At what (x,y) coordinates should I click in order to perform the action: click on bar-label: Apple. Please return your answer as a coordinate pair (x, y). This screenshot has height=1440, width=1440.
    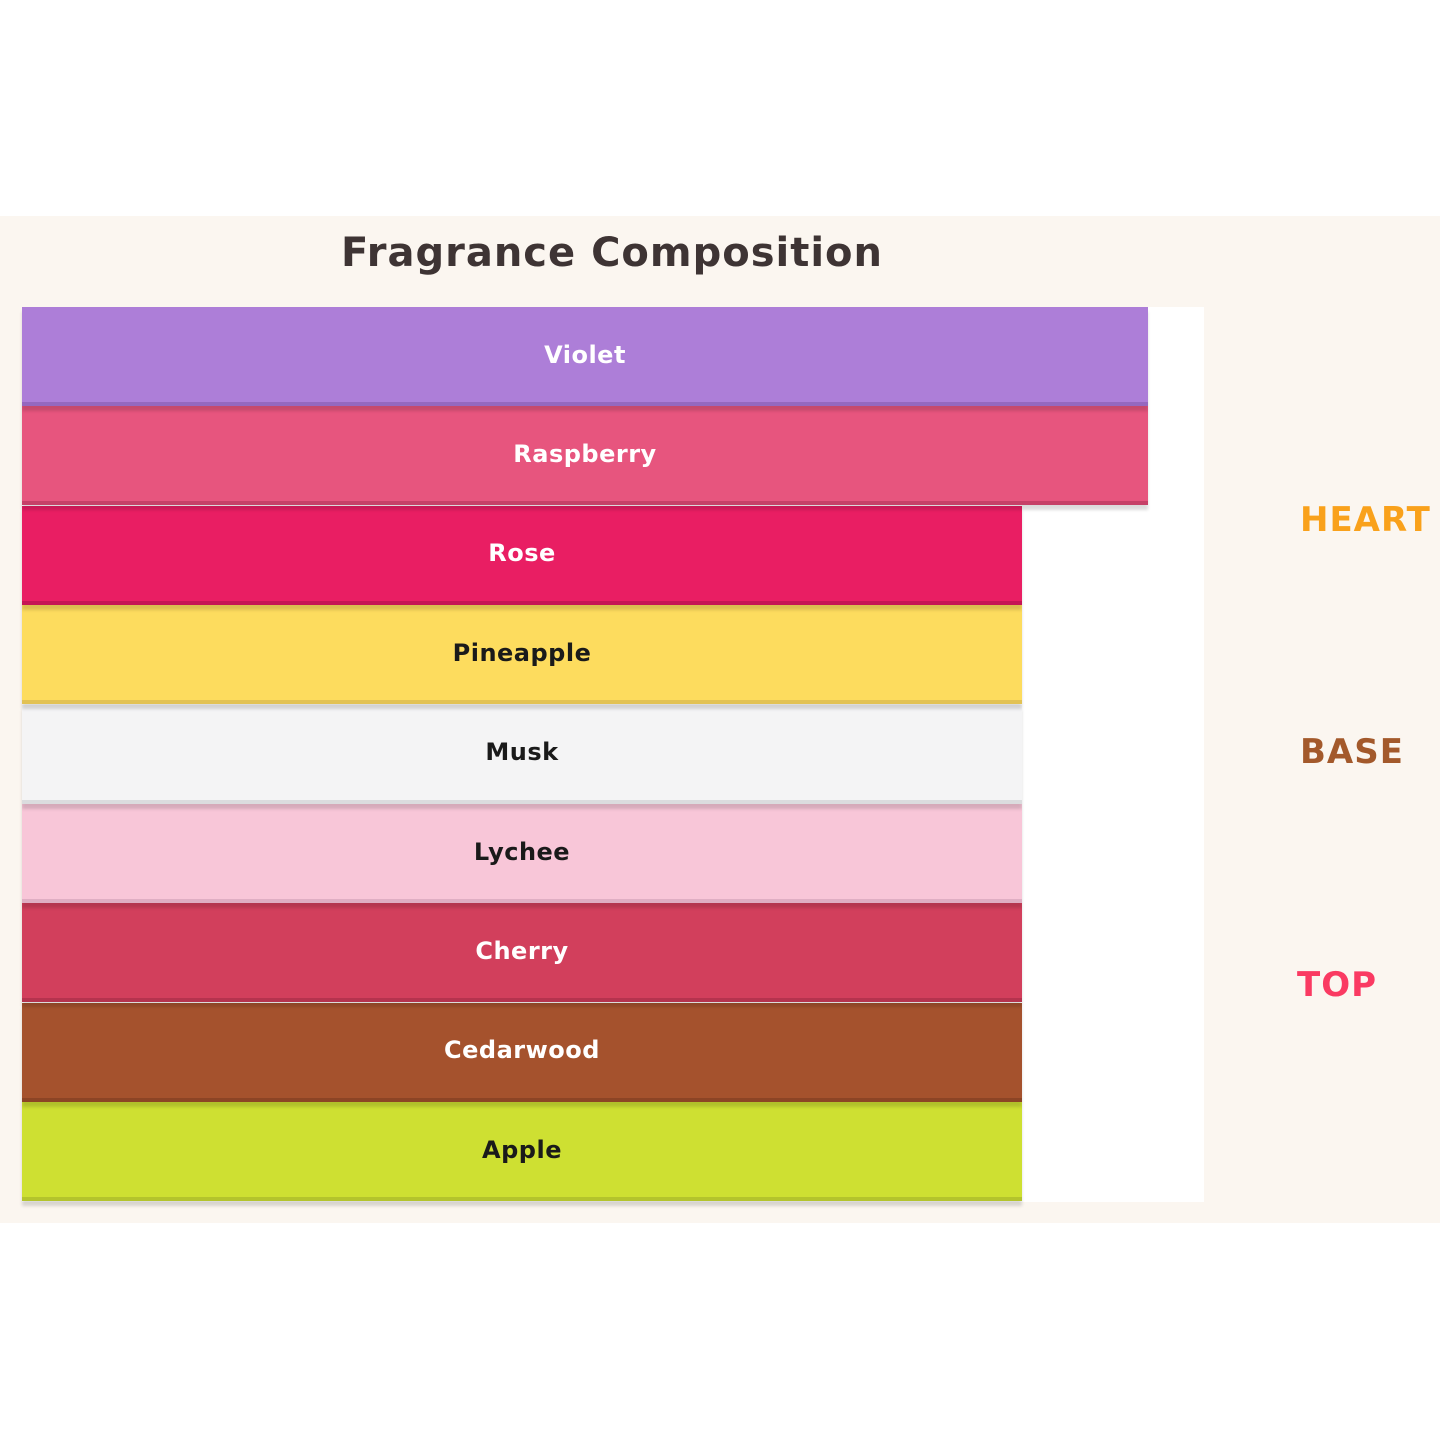
    Looking at the image, I should click on (522, 1149).